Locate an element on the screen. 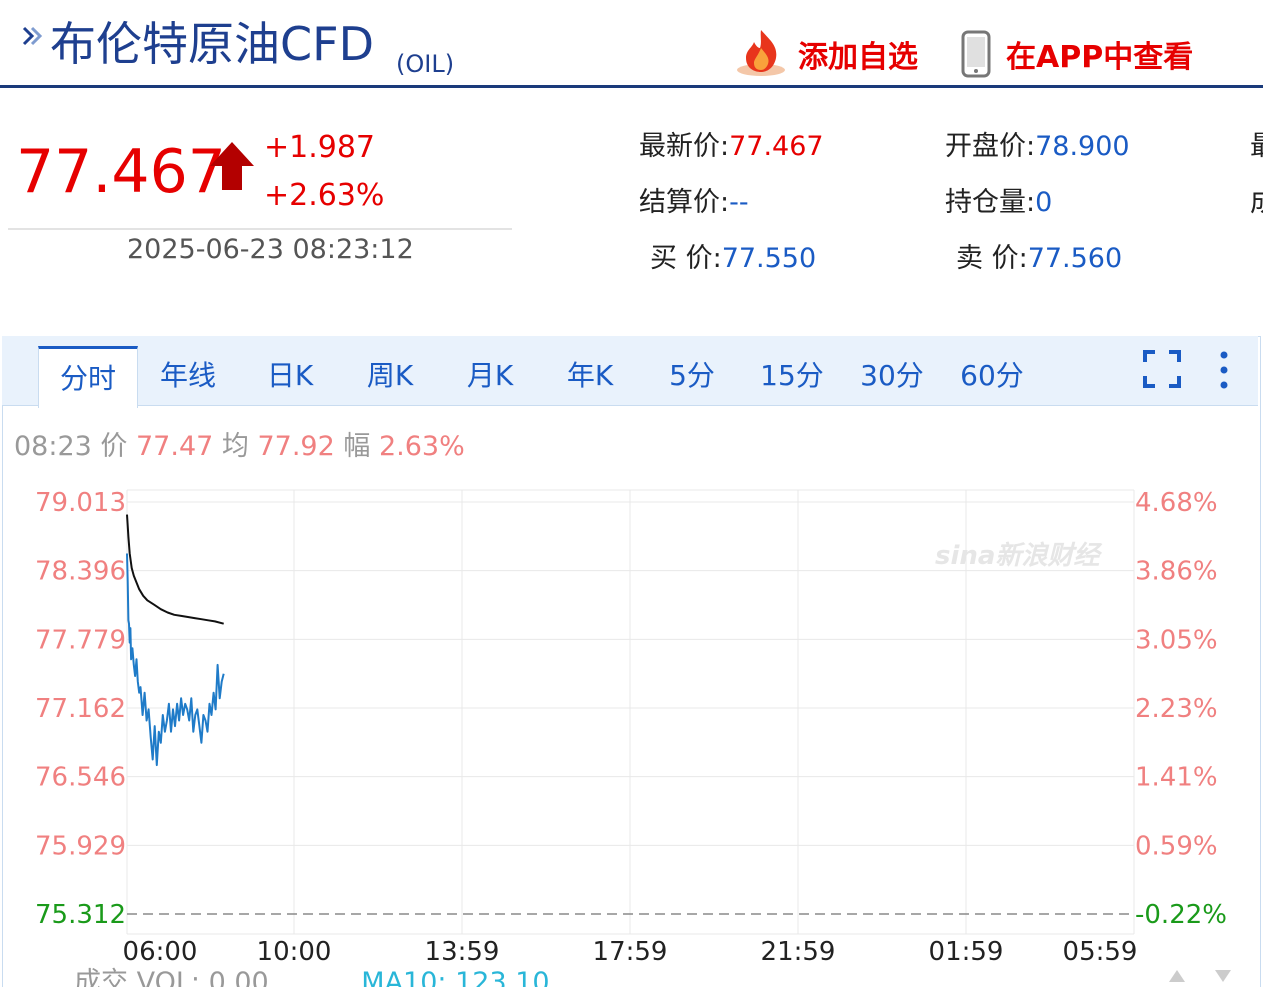 The height and width of the screenshot is (987, 1263). latest-price-field: 最新价:77.467 is located at coordinates (731, 143).